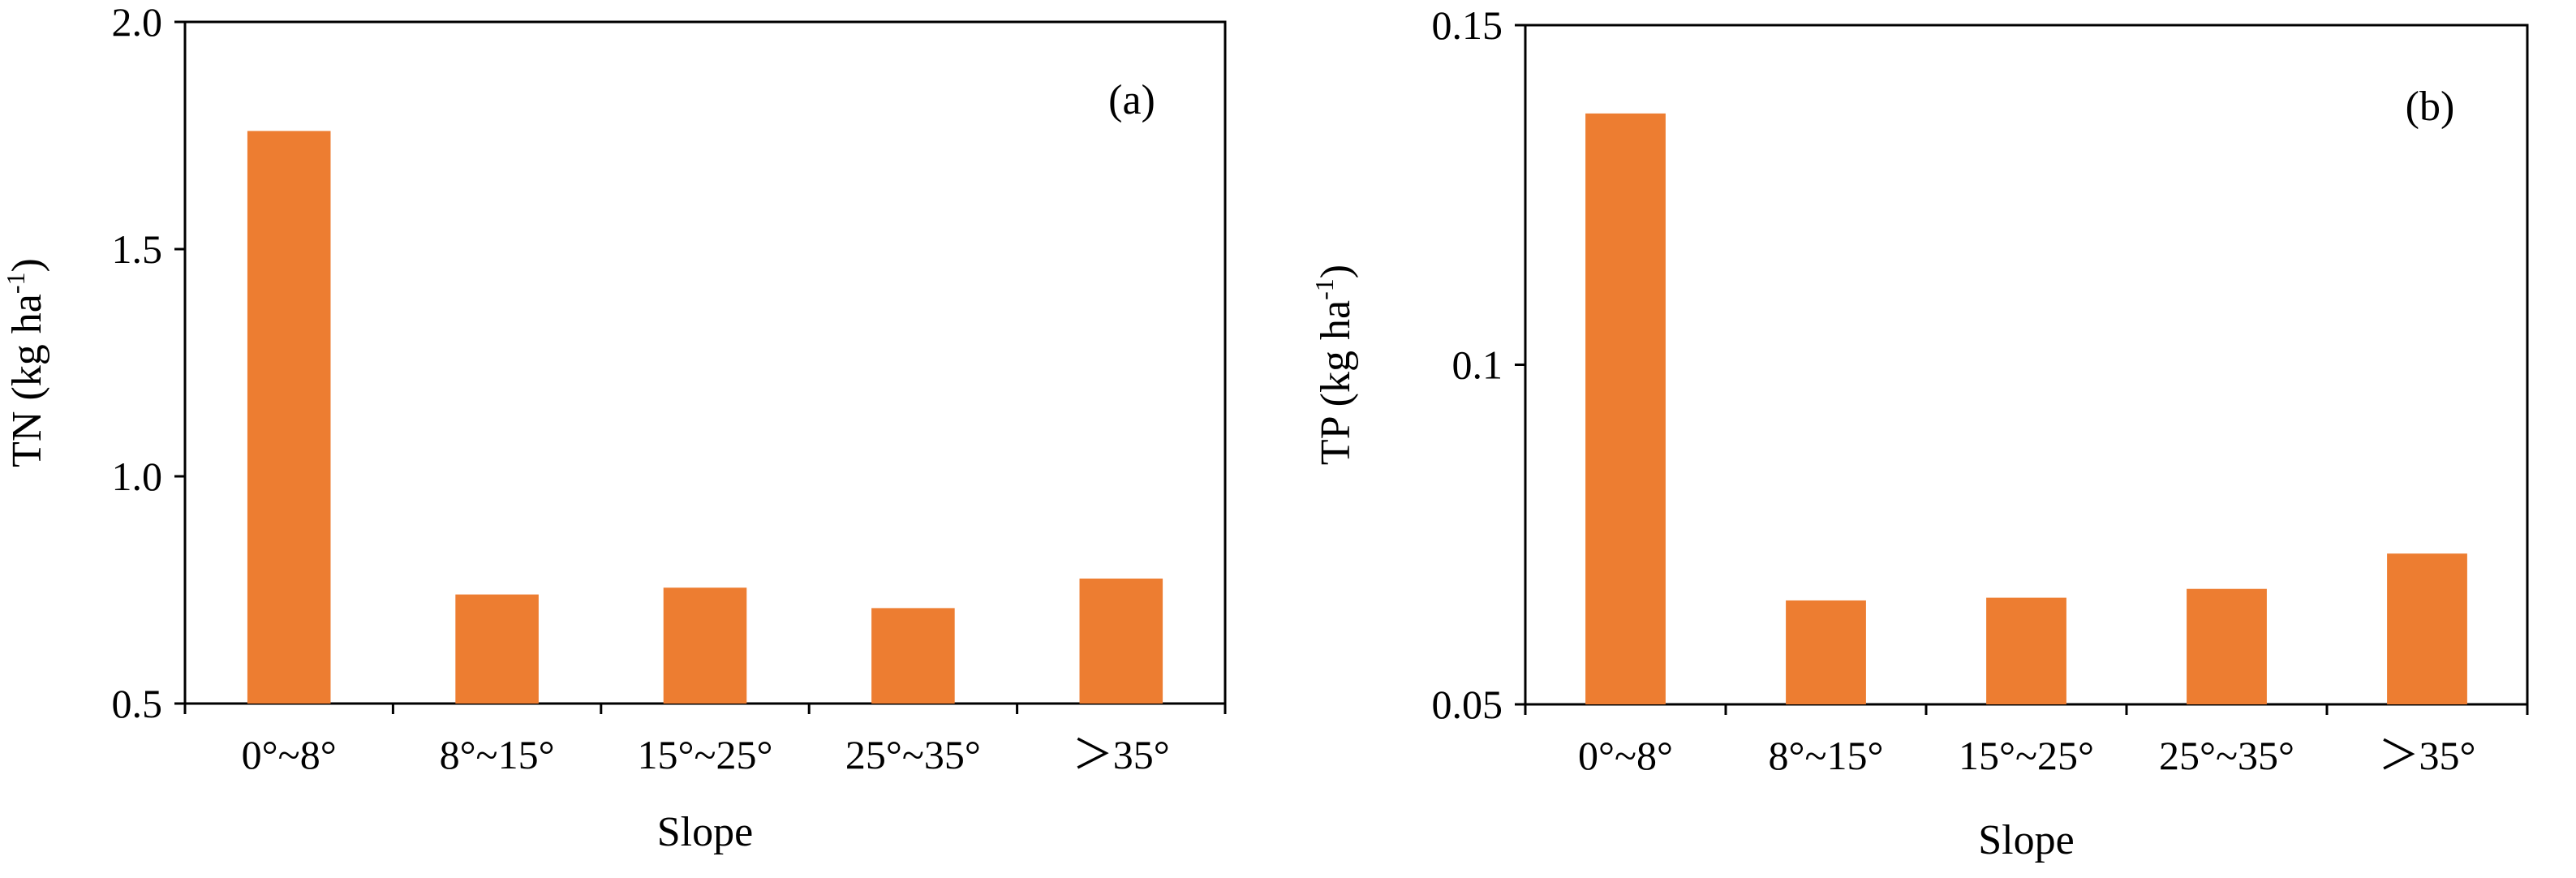  Describe the element at coordinates (137, 703) in the screenshot. I see `y-tick-label: 0.5` at that location.